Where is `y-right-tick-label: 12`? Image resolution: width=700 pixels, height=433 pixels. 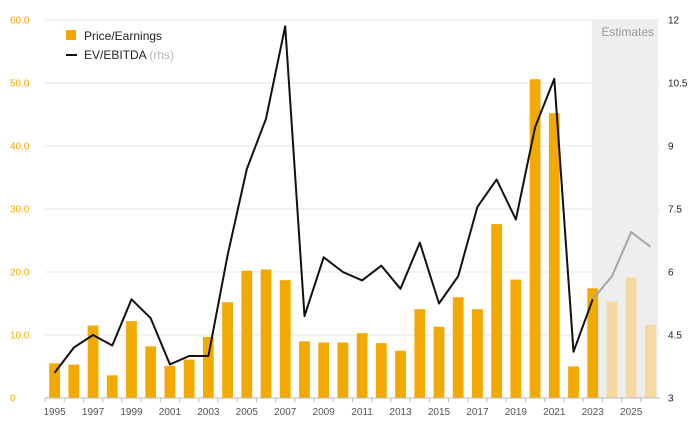
y-right-tick-label: 12 is located at coordinates (674, 21).